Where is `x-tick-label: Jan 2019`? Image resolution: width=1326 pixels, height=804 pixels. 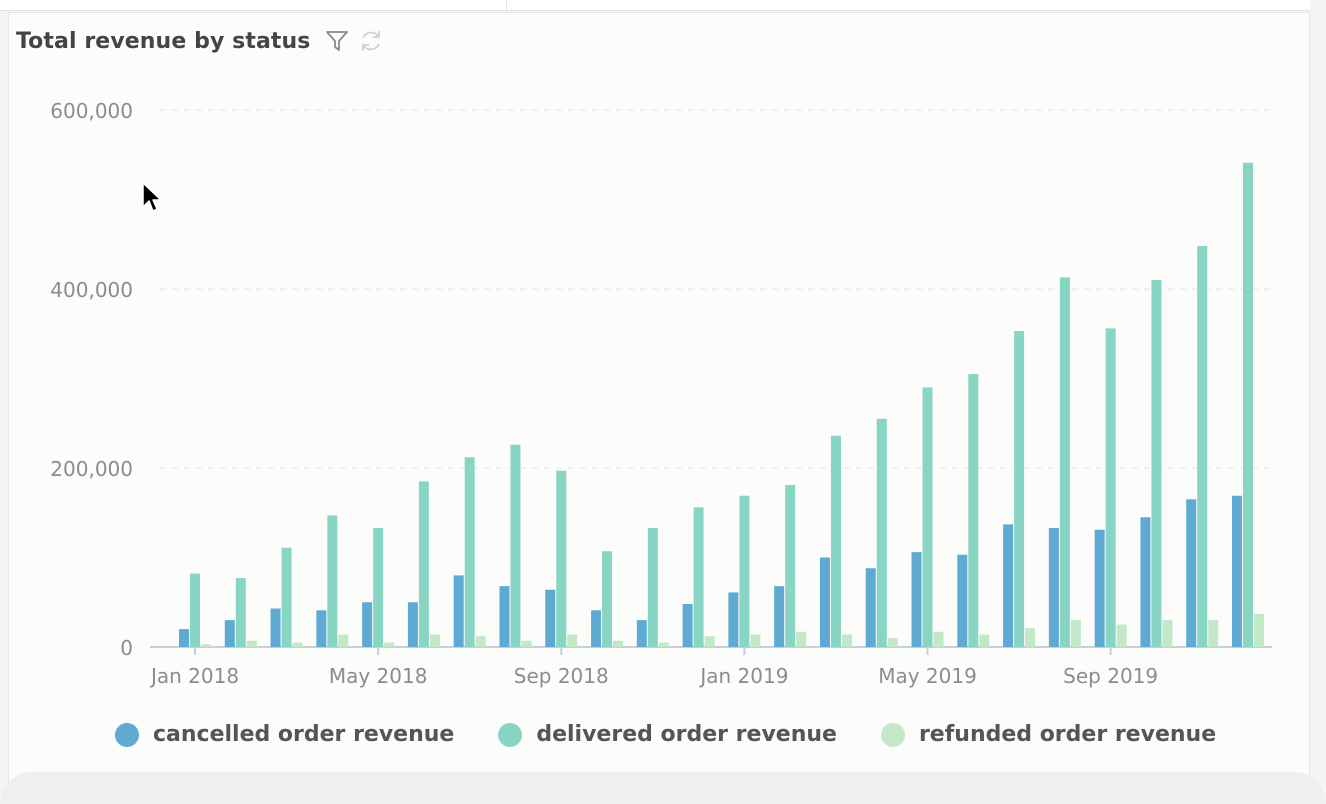
x-tick-label: Jan 2019 is located at coordinates (743, 676).